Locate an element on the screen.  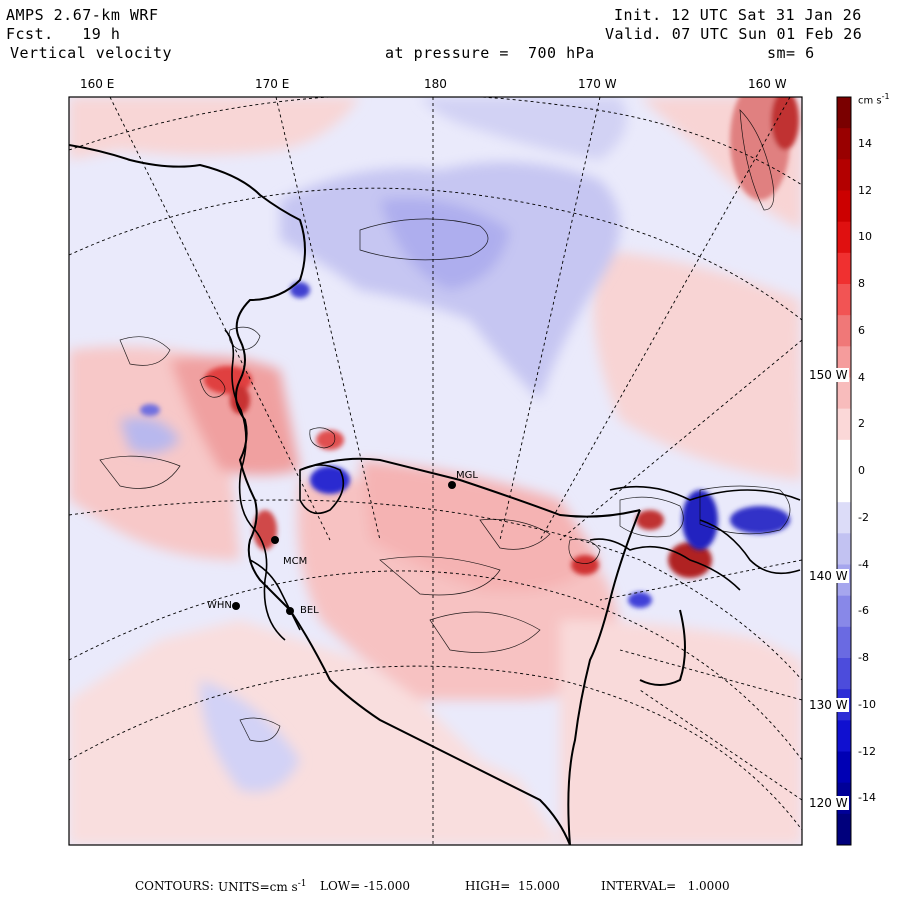
colorbar-frame is located at coordinates (844, 471).